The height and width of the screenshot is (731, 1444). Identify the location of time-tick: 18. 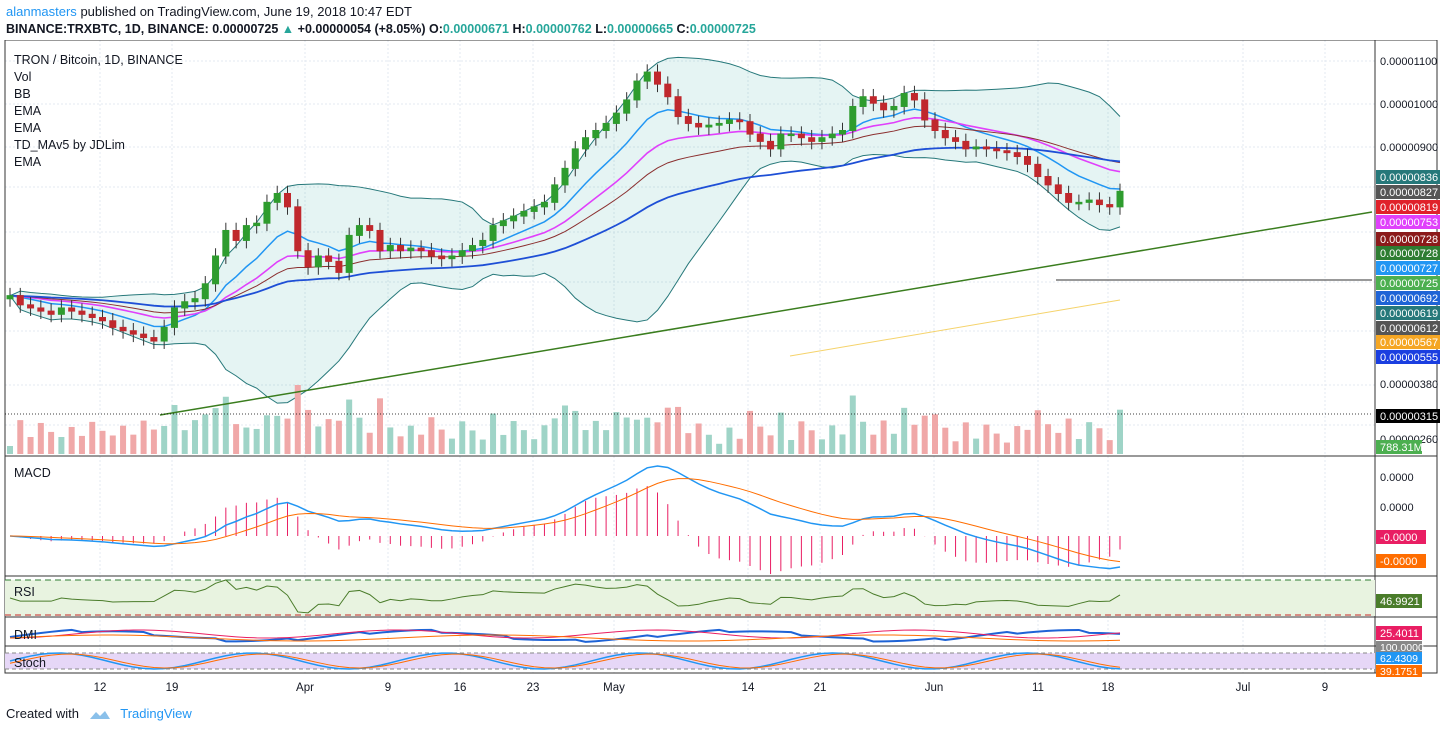
(1108, 688).